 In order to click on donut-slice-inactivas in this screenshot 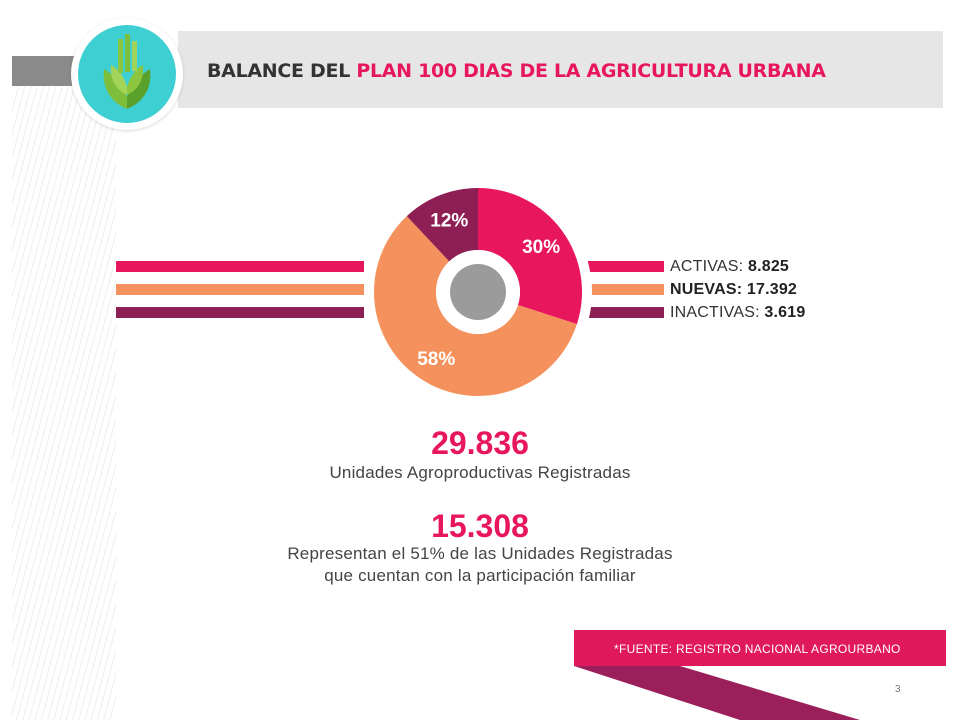, I will do `click(442, 225)`.